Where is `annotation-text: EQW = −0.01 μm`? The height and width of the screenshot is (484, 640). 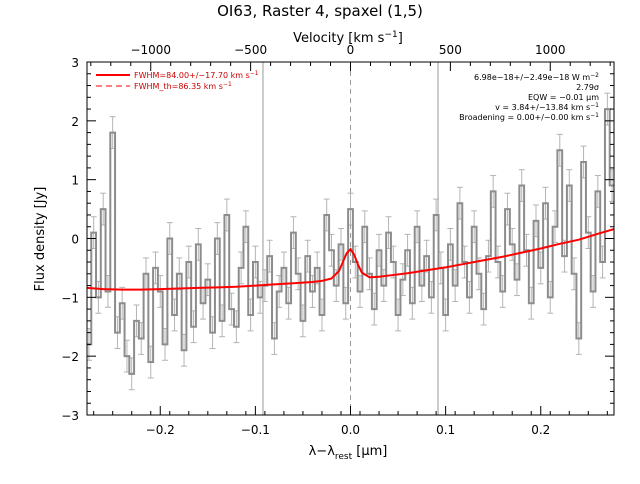 annotation-text: EQW = −0.01 μm is located at coordinates (563, 97).